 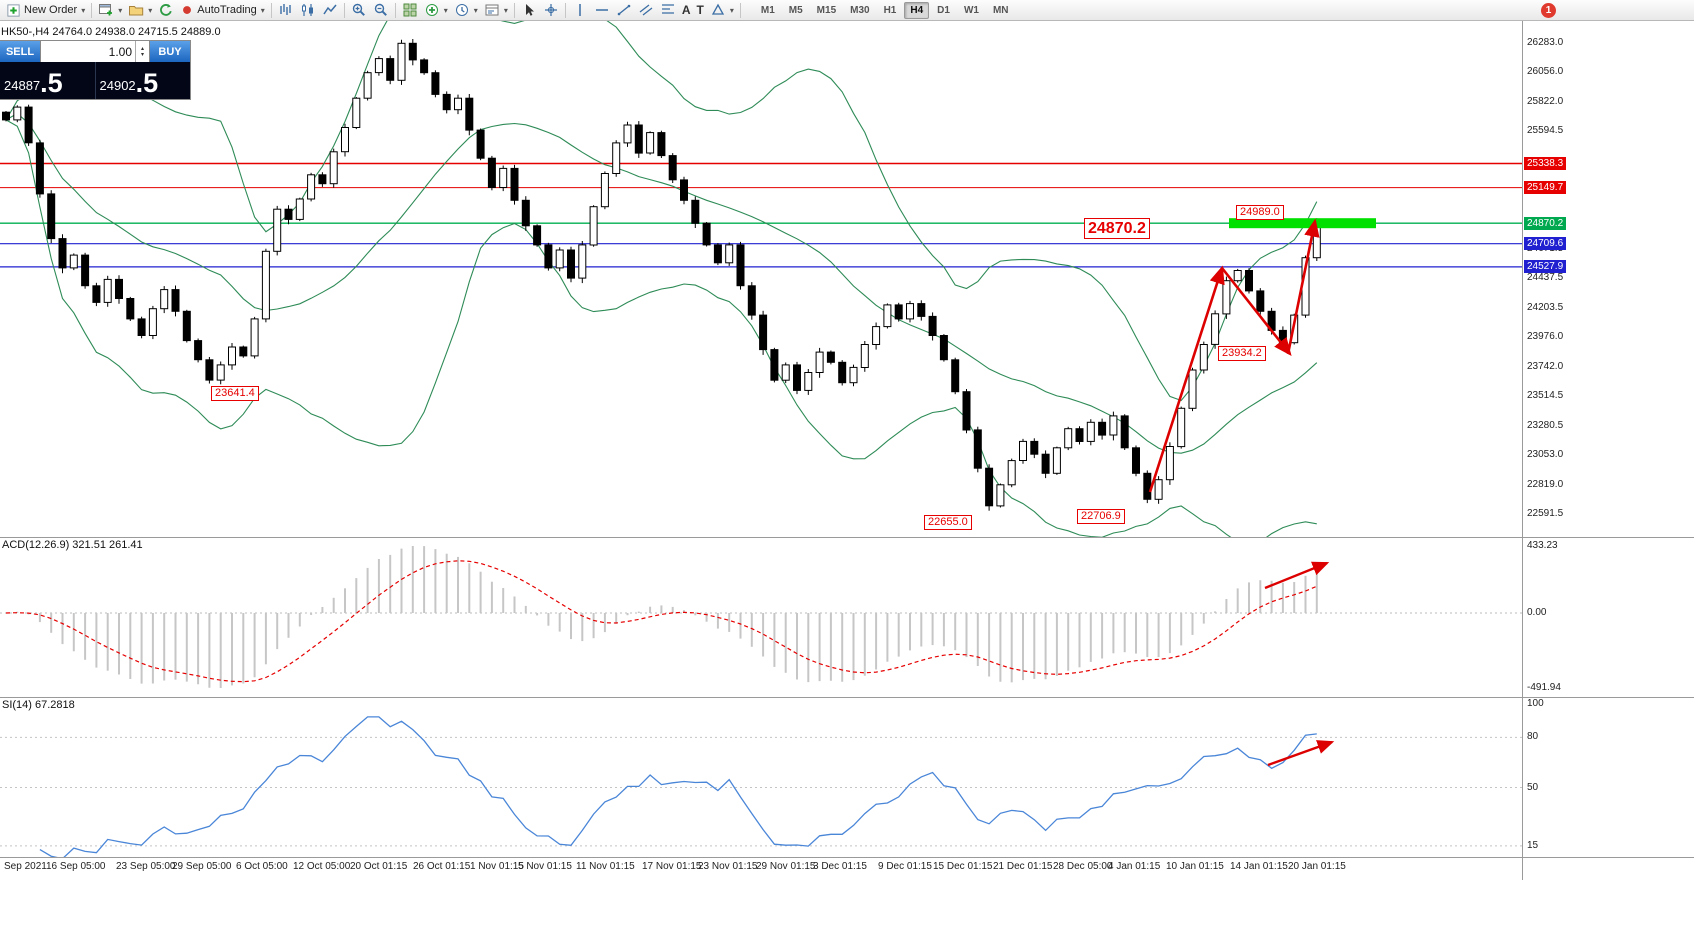 I want to click on label-icon: T, so click(x=700, y=10).